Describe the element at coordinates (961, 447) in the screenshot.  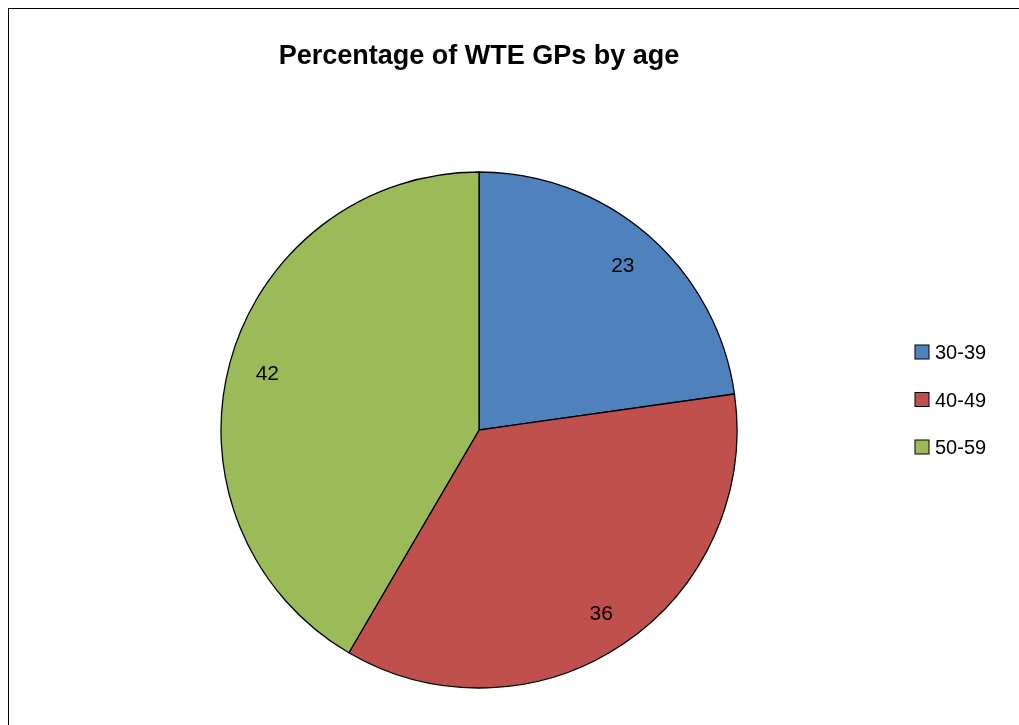
I see `legend-label: 50-59` at that location.